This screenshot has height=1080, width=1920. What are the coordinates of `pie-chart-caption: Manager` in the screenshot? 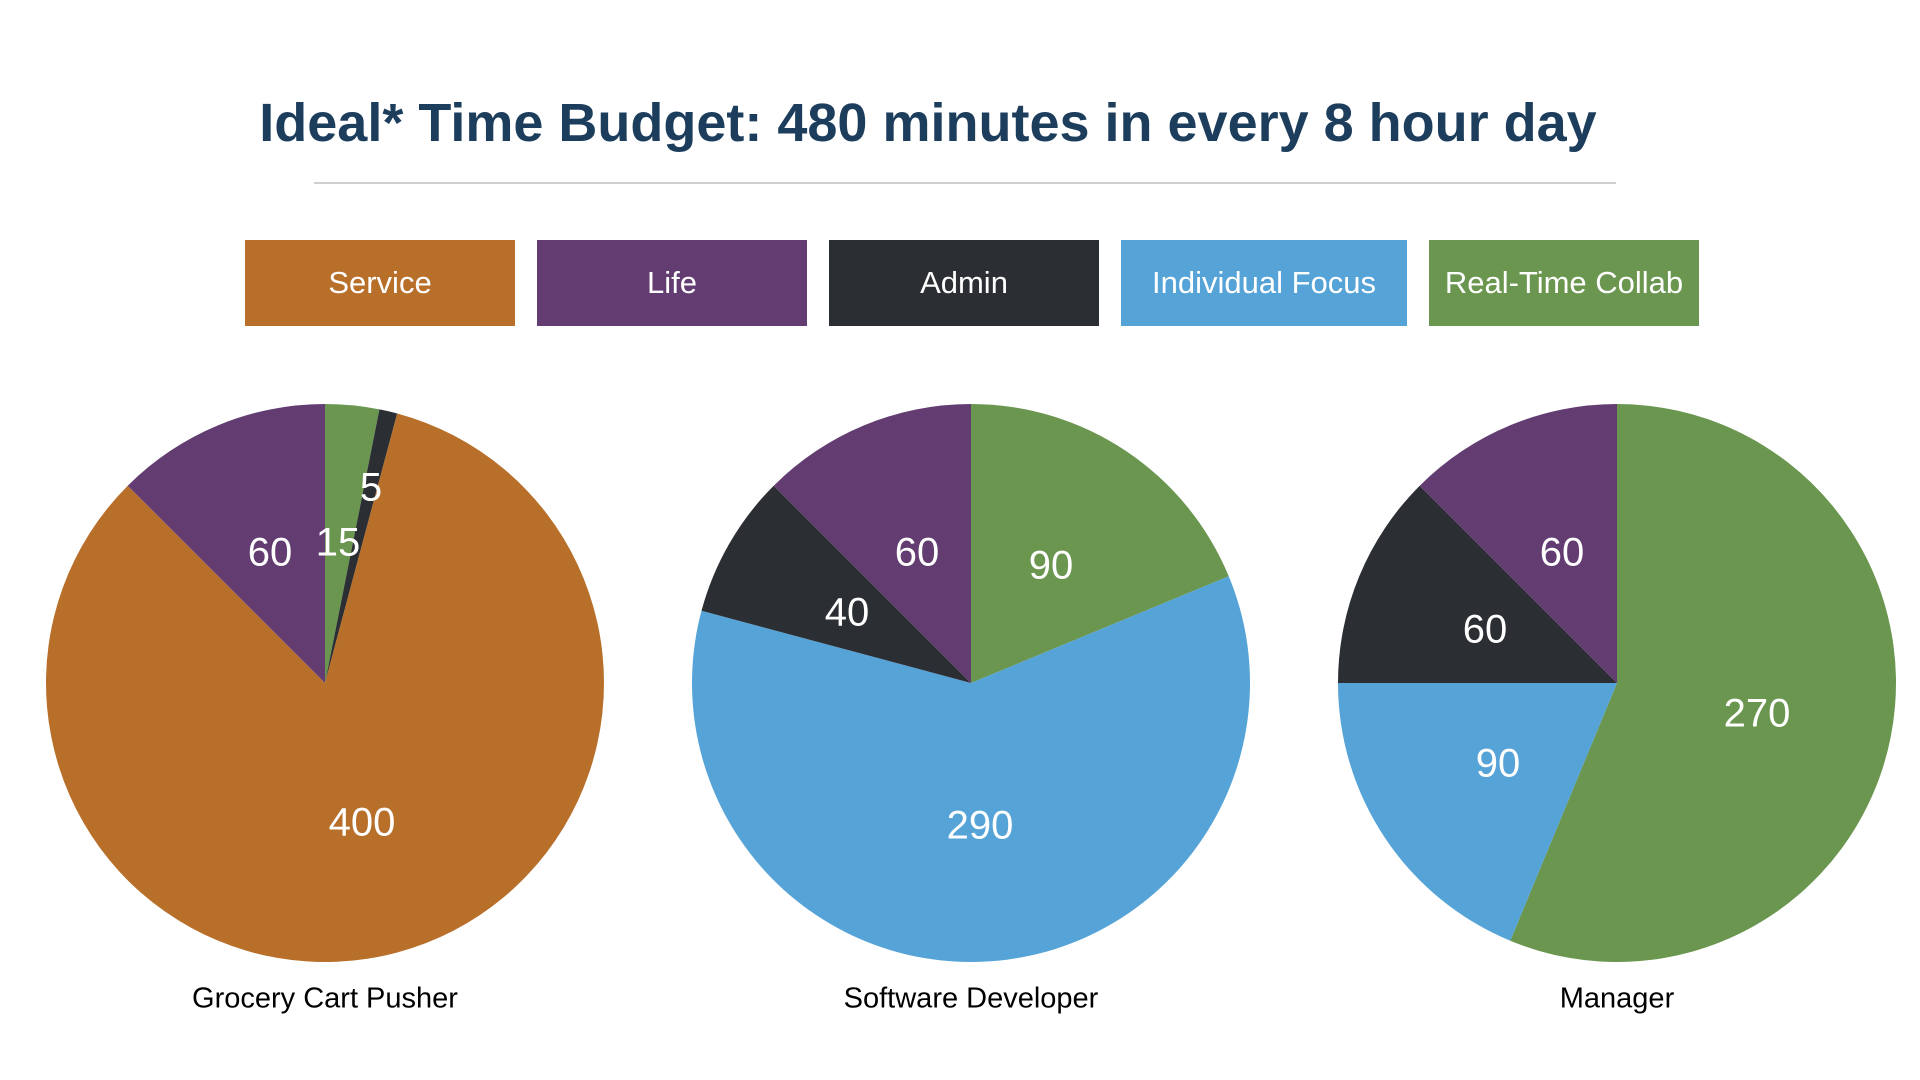 It's located at (1617, 999).